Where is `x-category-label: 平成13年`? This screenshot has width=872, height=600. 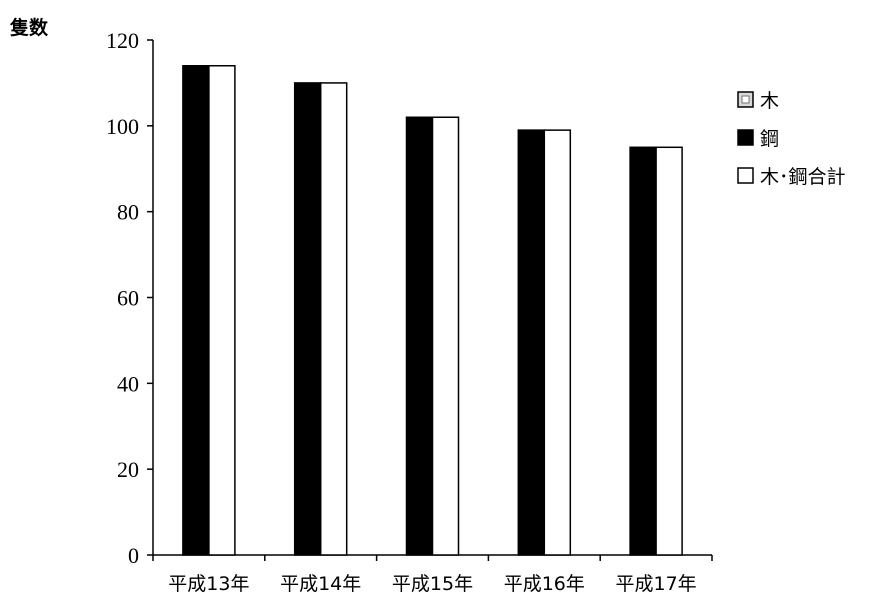 x-category-label: 平成13年 is located at coordinates (208, 584).